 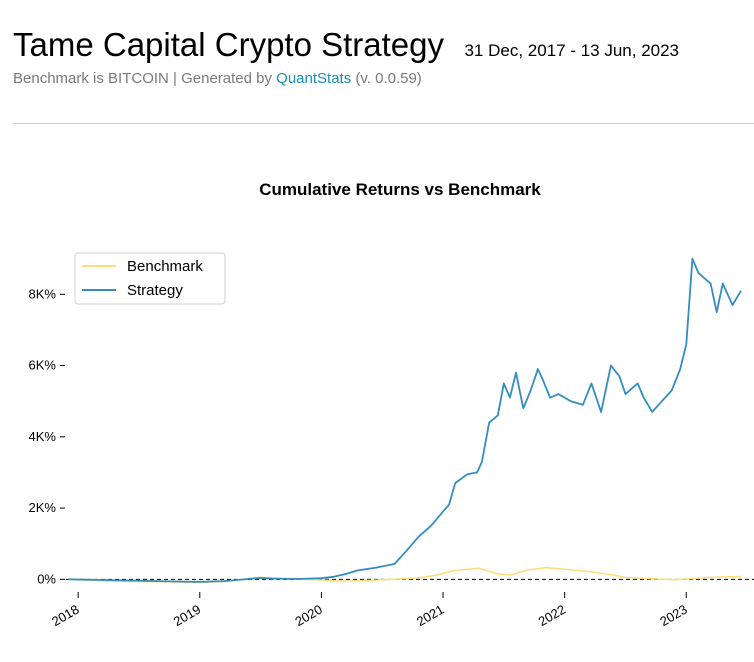 I want to click on x-tick-label: 2022, so click(x=552, y=615).